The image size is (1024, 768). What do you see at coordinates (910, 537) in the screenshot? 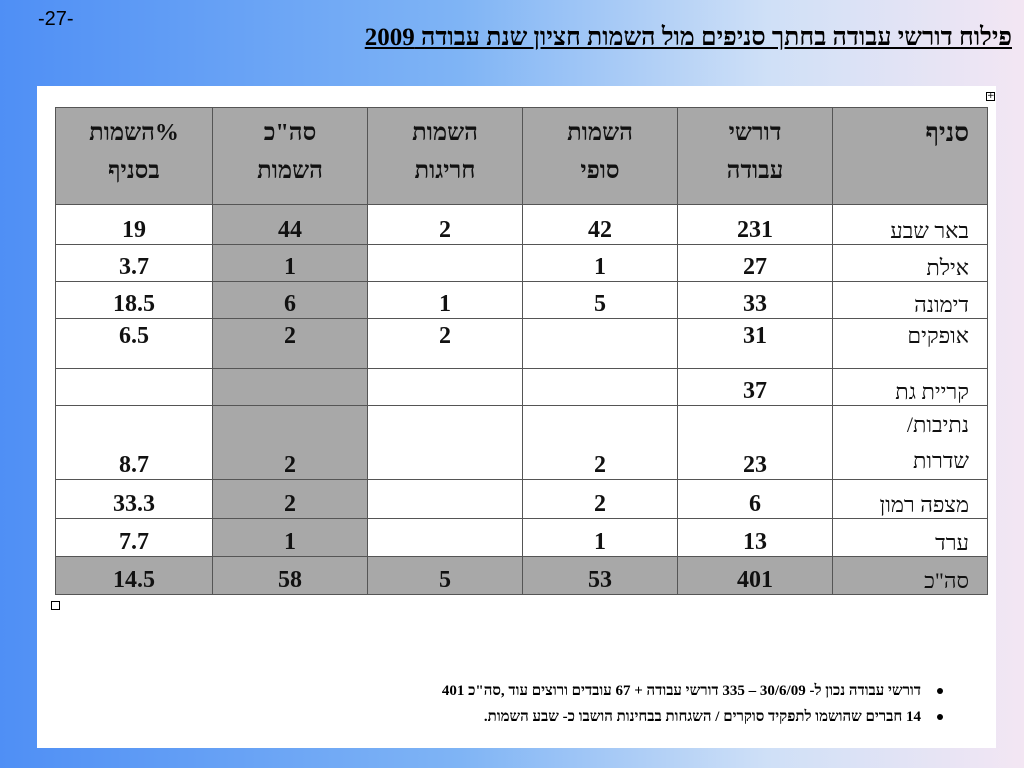
I see `cell-branch: ערד` at bounding box center [910, 537].